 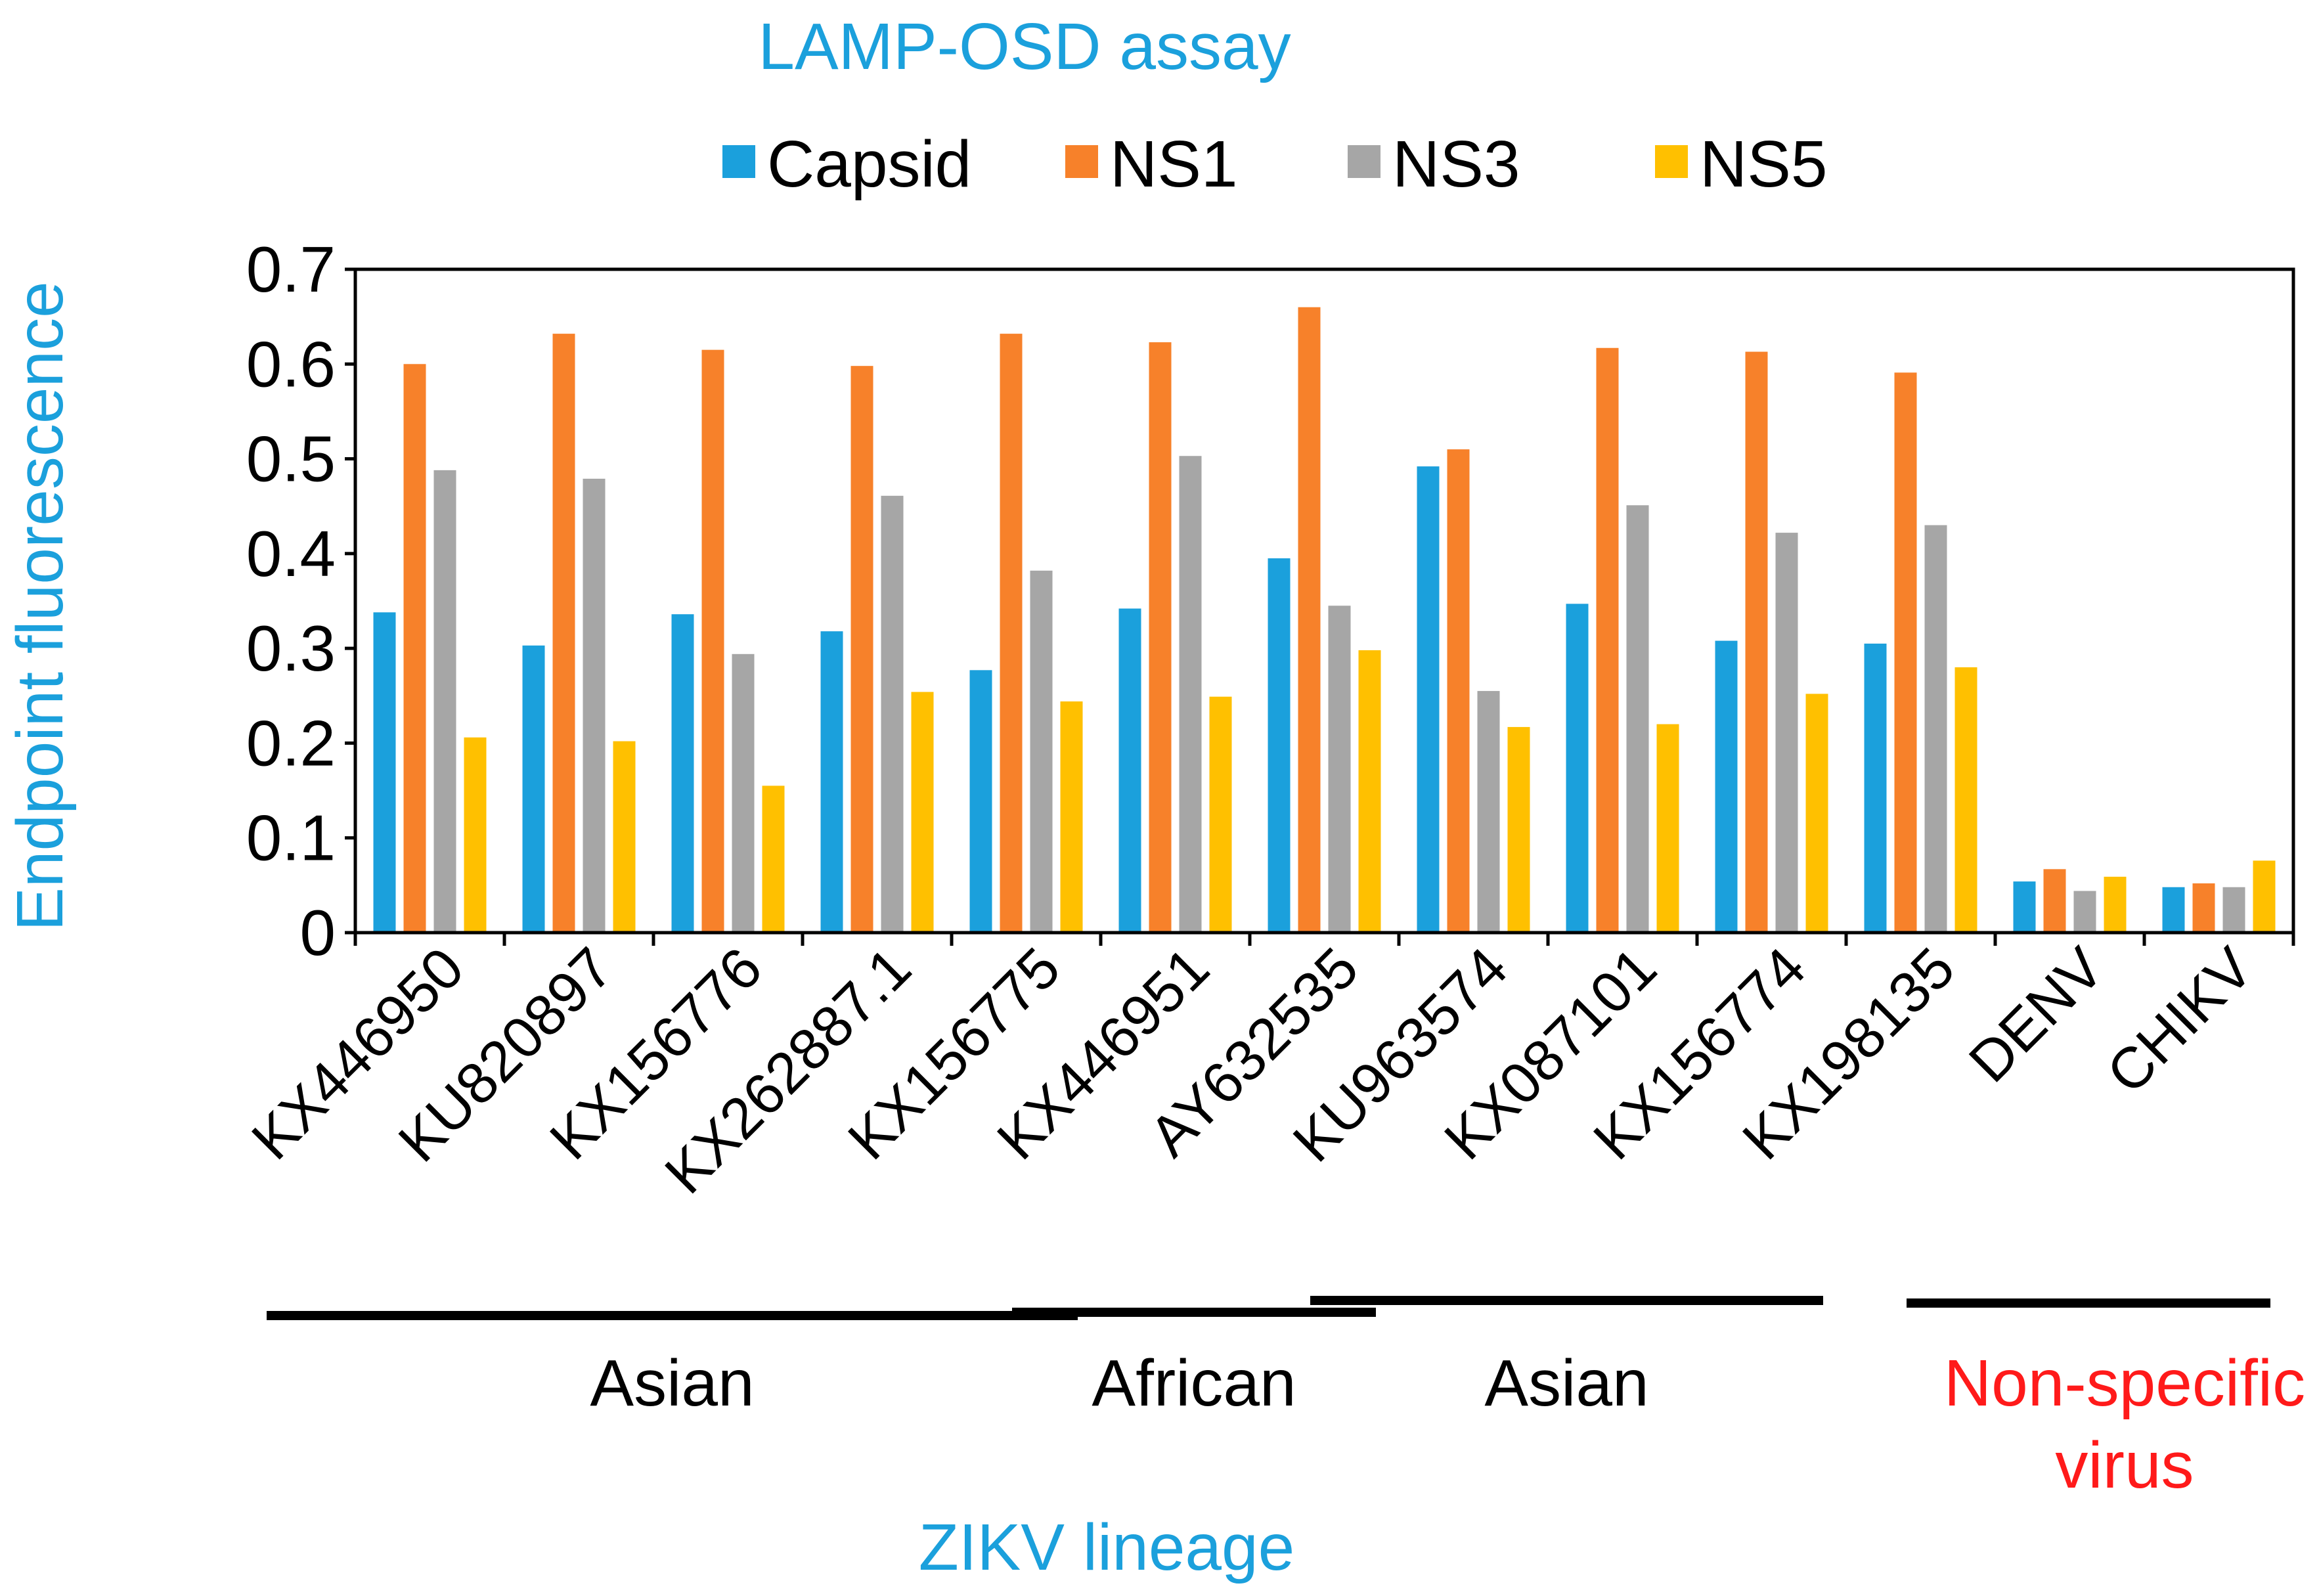 What do you see at coordinates (1194, 1383) in the screenshot?
I see `group-label-african: African` at bounding box center [1194, 1383].